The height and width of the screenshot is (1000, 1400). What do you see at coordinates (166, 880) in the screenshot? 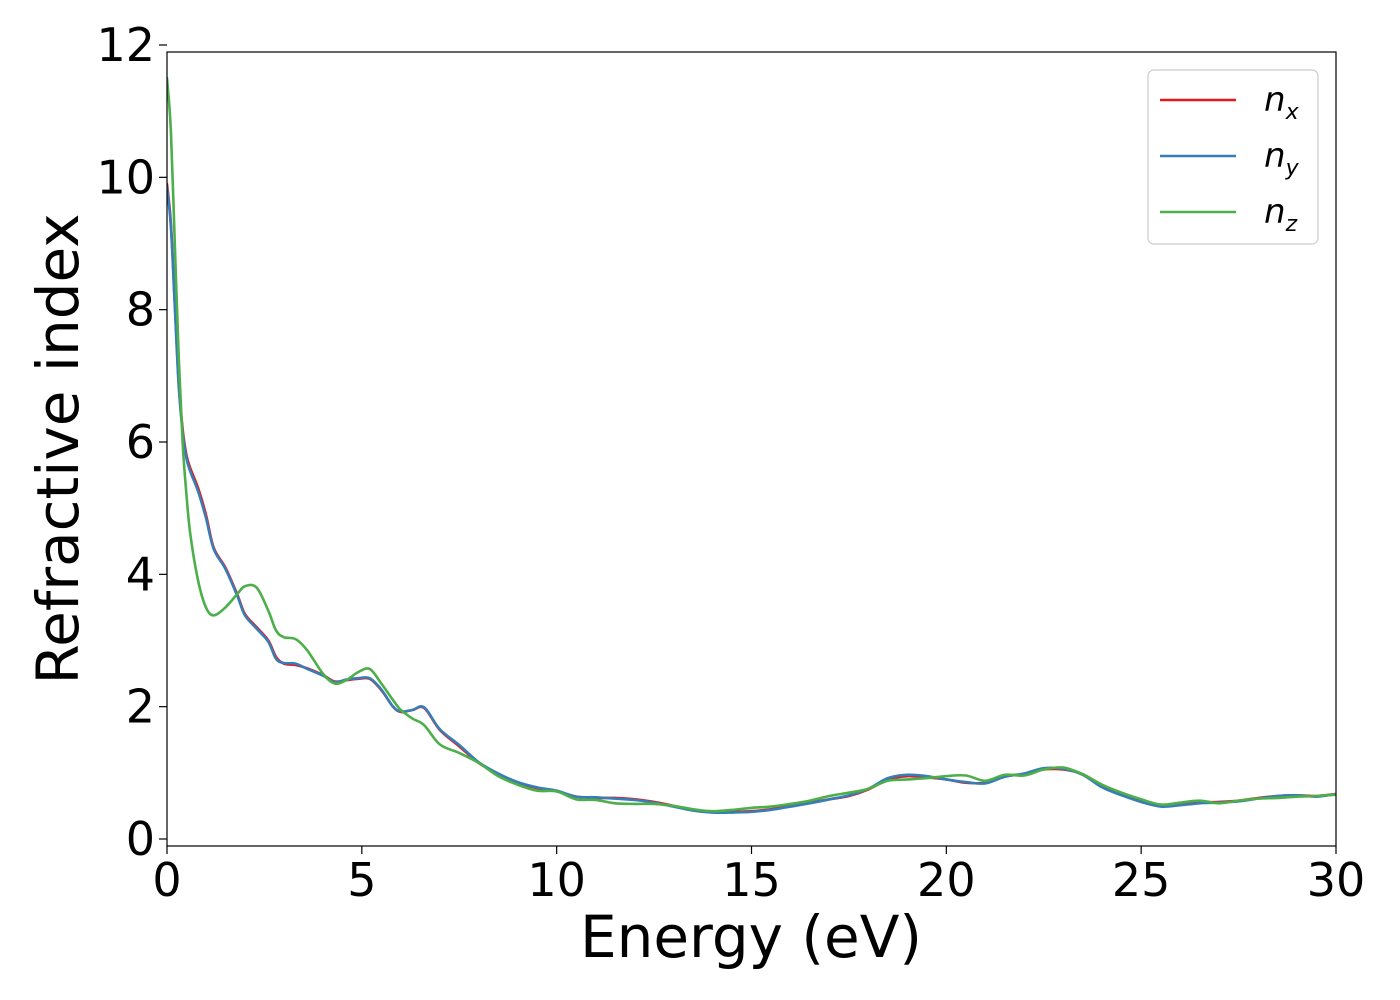
I see `x-tick-label: 0` at bounding box center [166, 880].